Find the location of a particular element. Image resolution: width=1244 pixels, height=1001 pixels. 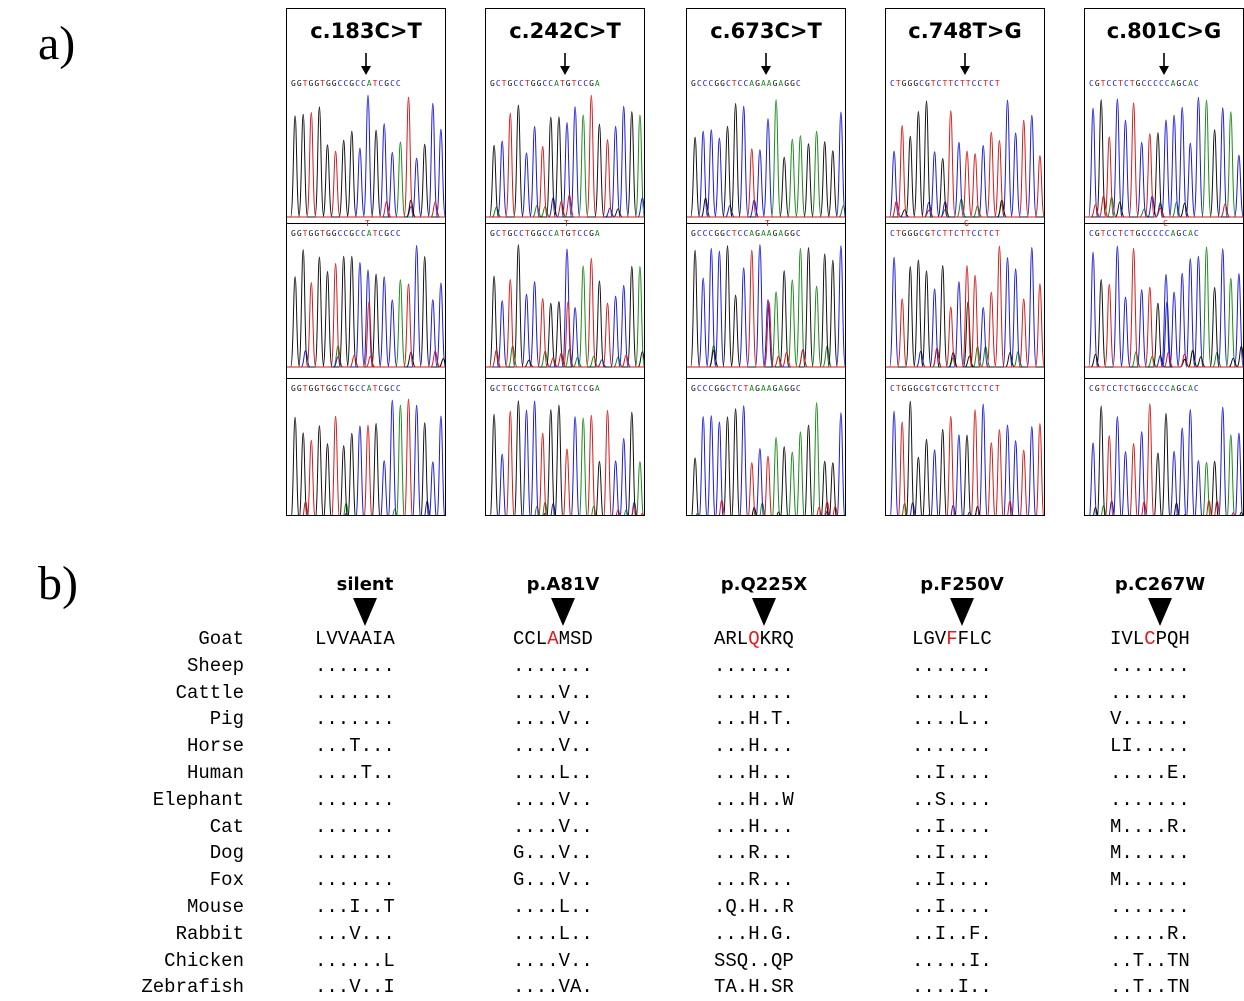

alignment-row: ...H..W is located at coordinates (754, 799).